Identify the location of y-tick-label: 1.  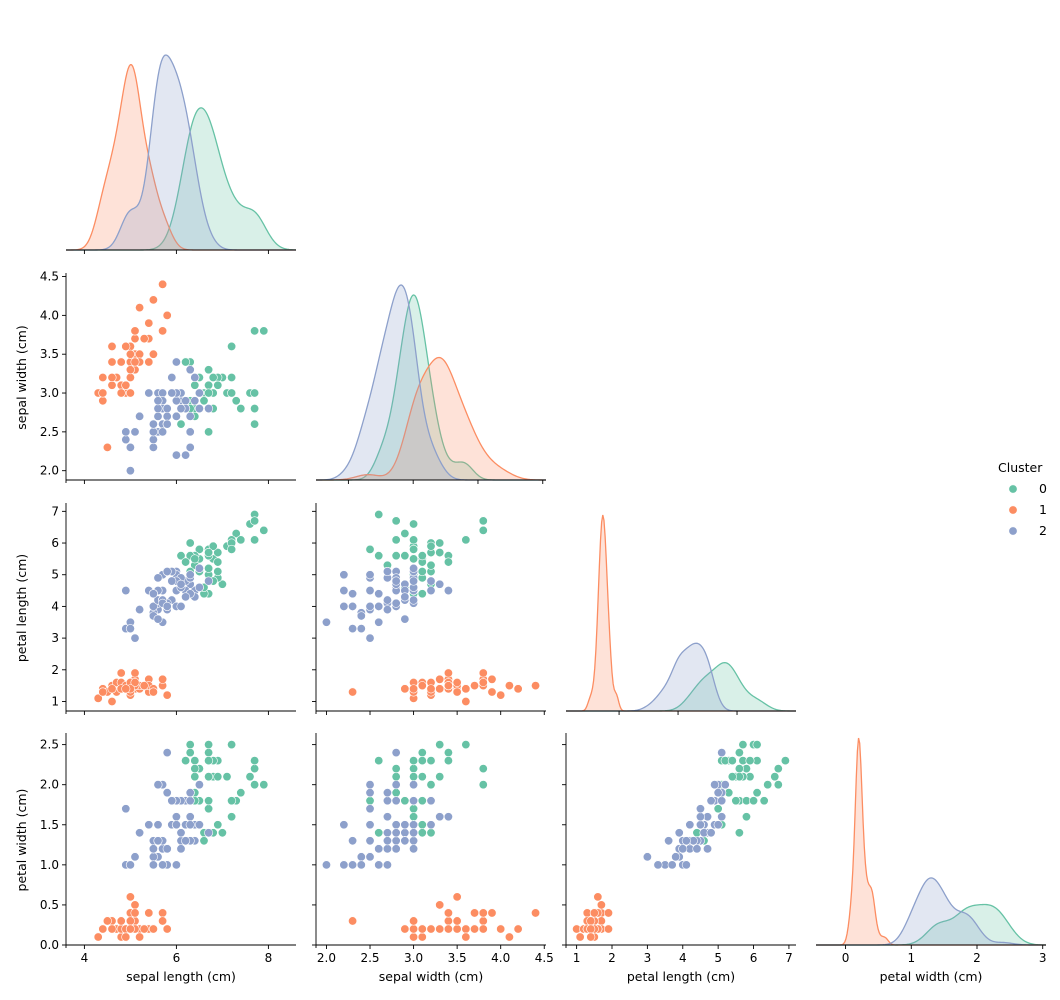
(55, 701).